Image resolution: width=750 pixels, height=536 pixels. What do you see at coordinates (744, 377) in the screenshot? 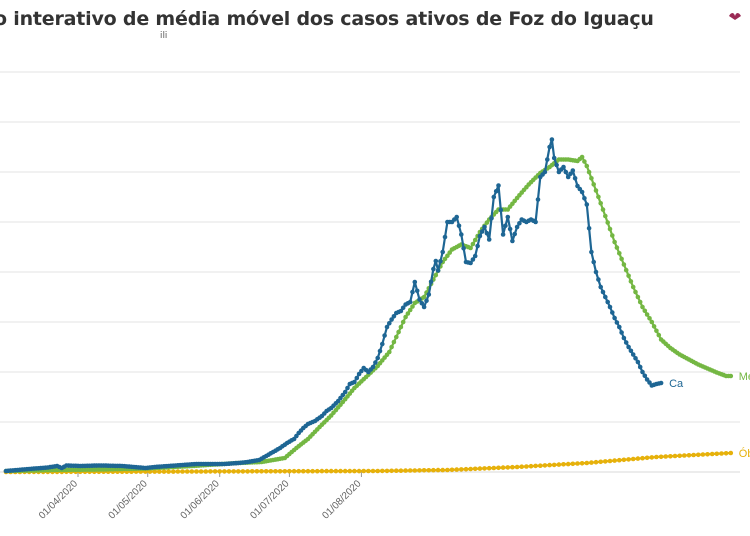
I see `series-end-label: Me` at bounding box center [744, 377].